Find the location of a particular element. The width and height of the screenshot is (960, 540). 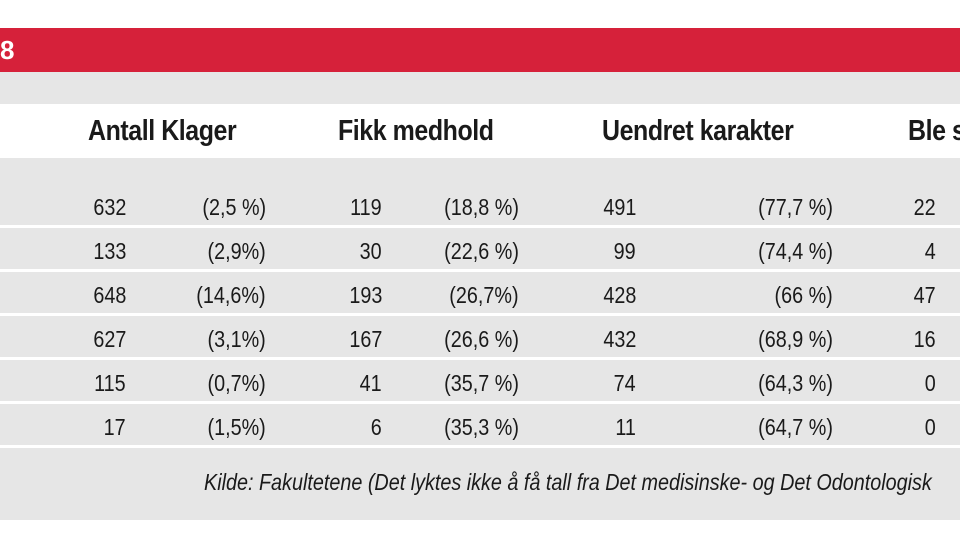

cell-uendret: 74 is located at coordinates (624, 383).